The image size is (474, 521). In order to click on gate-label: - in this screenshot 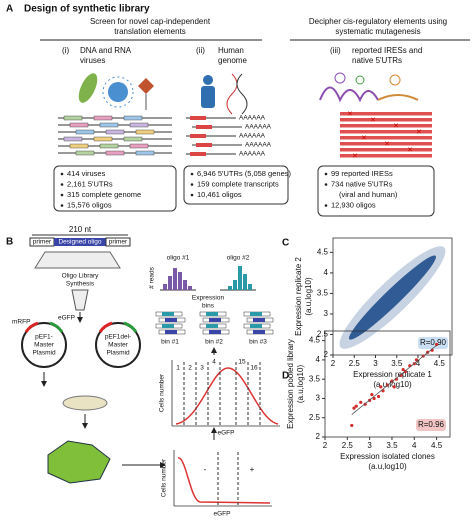, I will do `click(205, 469)`.